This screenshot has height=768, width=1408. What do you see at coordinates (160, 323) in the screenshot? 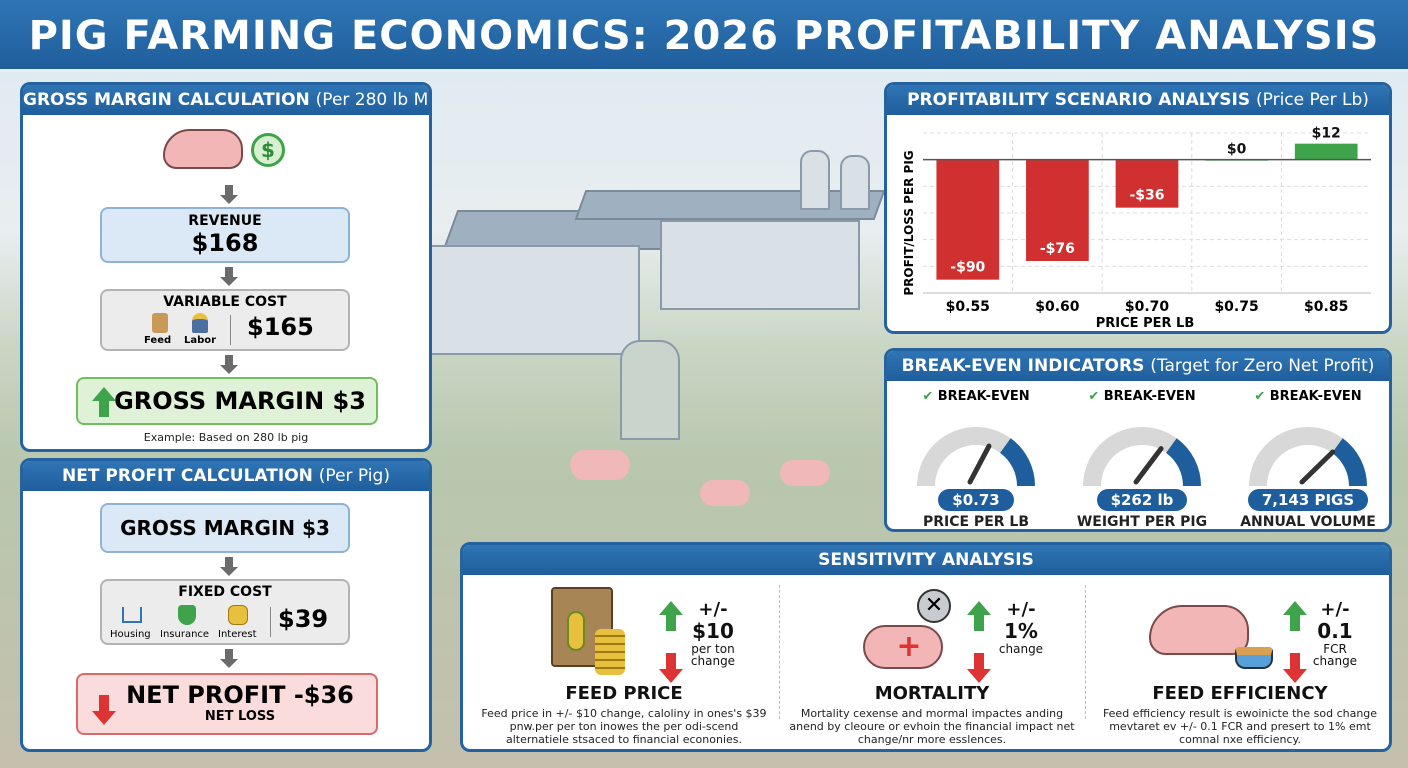
I see `feed-bag-icon` at bounding box center [160, 323].